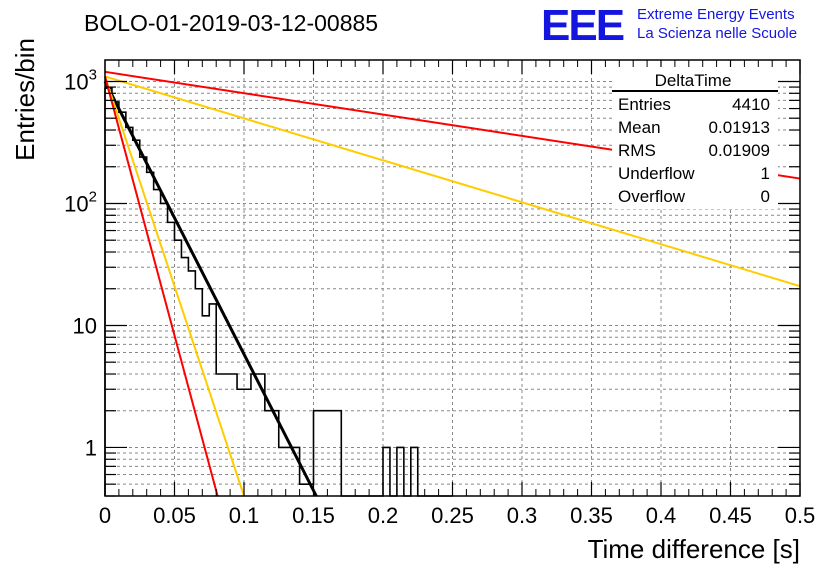 Image resolution: width=836 pixels, height=572 pixels. I want to click on x-tick-label: 0.3, so click(522, 515).